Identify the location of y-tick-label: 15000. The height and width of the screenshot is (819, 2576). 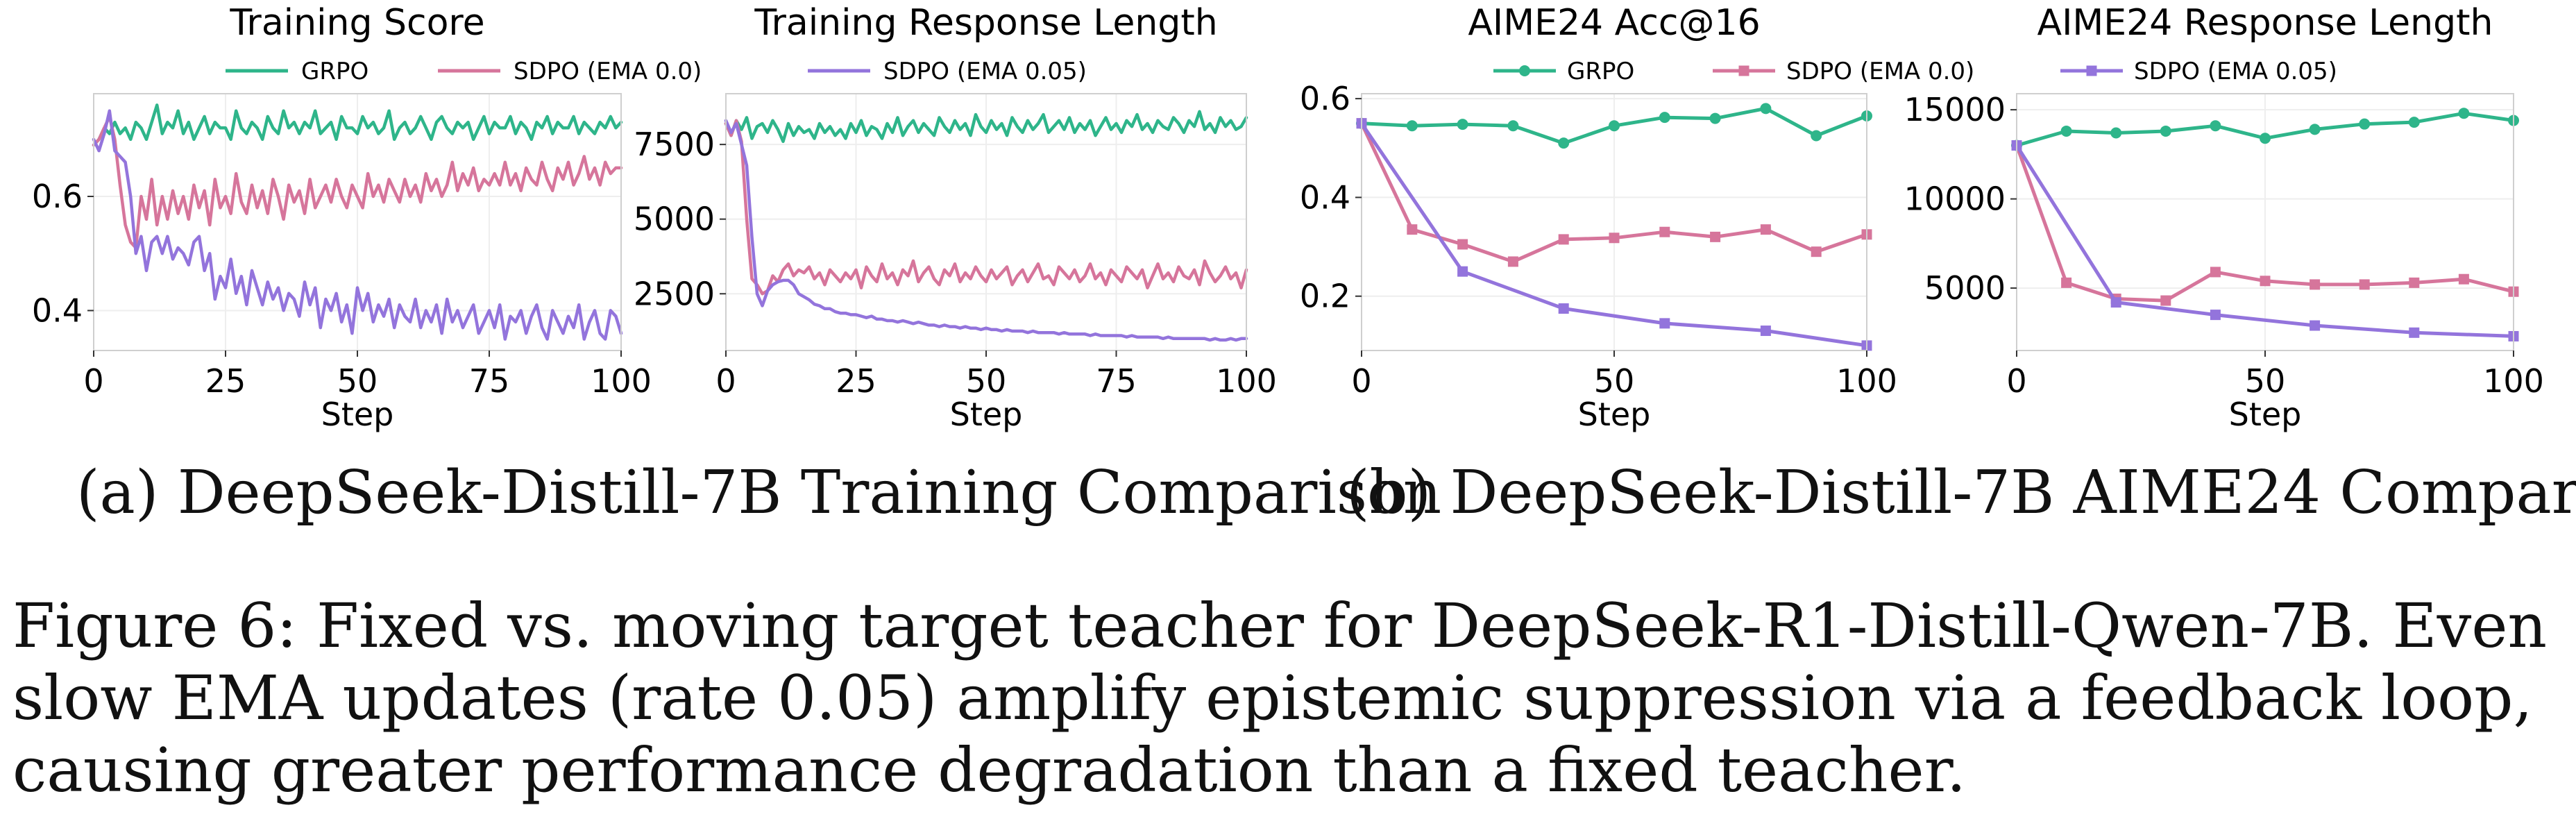
(1955, 109).